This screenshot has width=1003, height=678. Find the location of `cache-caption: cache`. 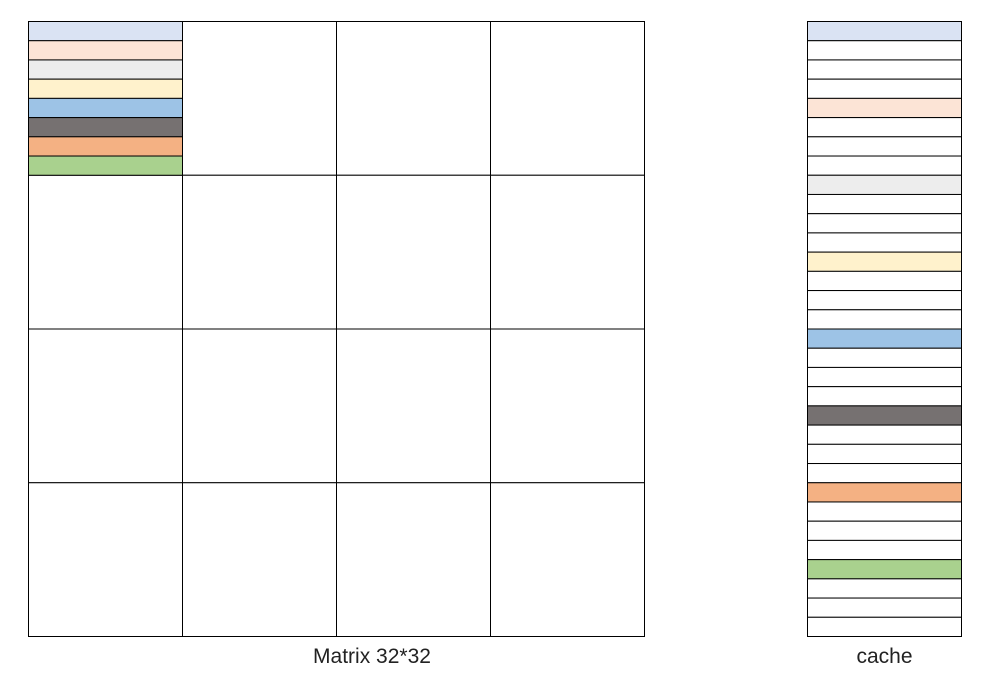

cache-caption: cache is located at coordinates (884, 656).